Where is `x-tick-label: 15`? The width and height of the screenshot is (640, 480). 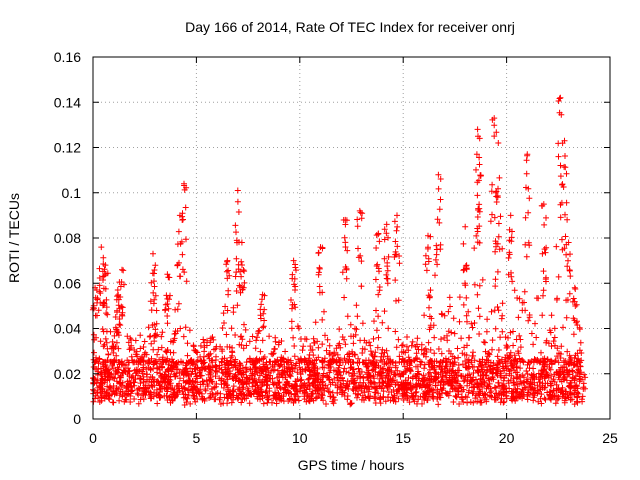
x-tick-label: 15 is located at coordinates (403, 438).